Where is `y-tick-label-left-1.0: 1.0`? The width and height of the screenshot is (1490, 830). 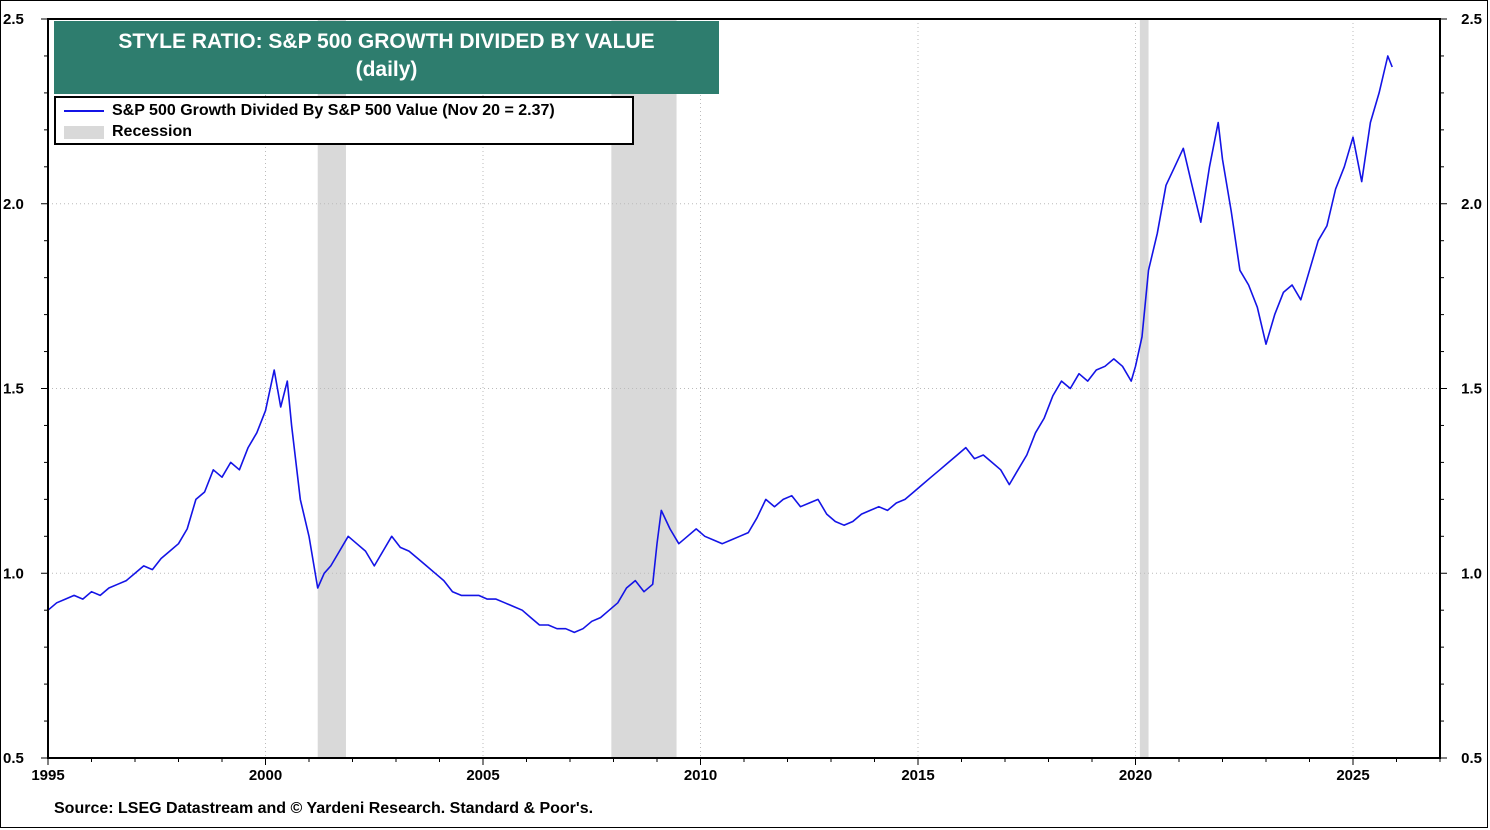
y-tick-label-left-1.0: 1.0 is located at coordinates (13, 573).